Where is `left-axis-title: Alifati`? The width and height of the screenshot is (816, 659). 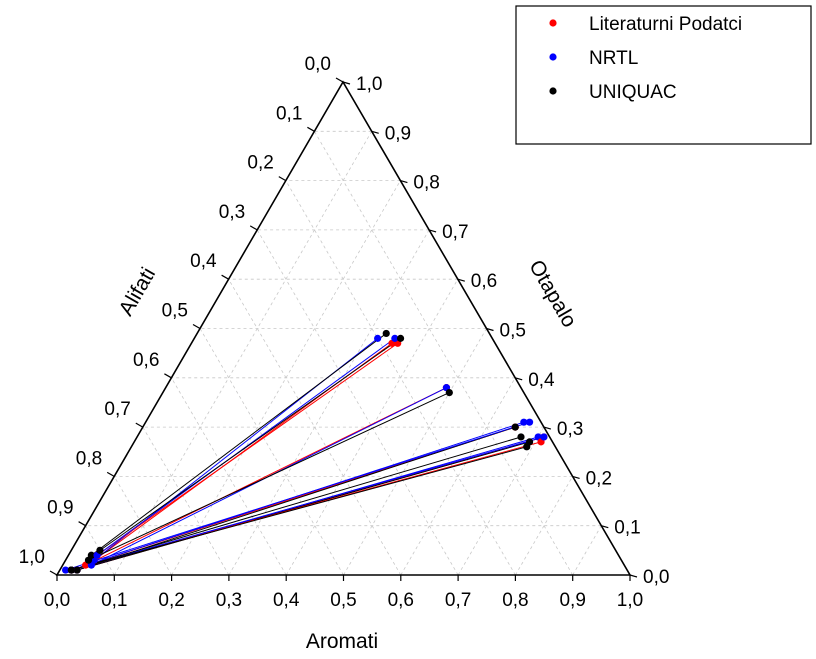
left-axis-title: Alifati is located at coordinates (138, 292).